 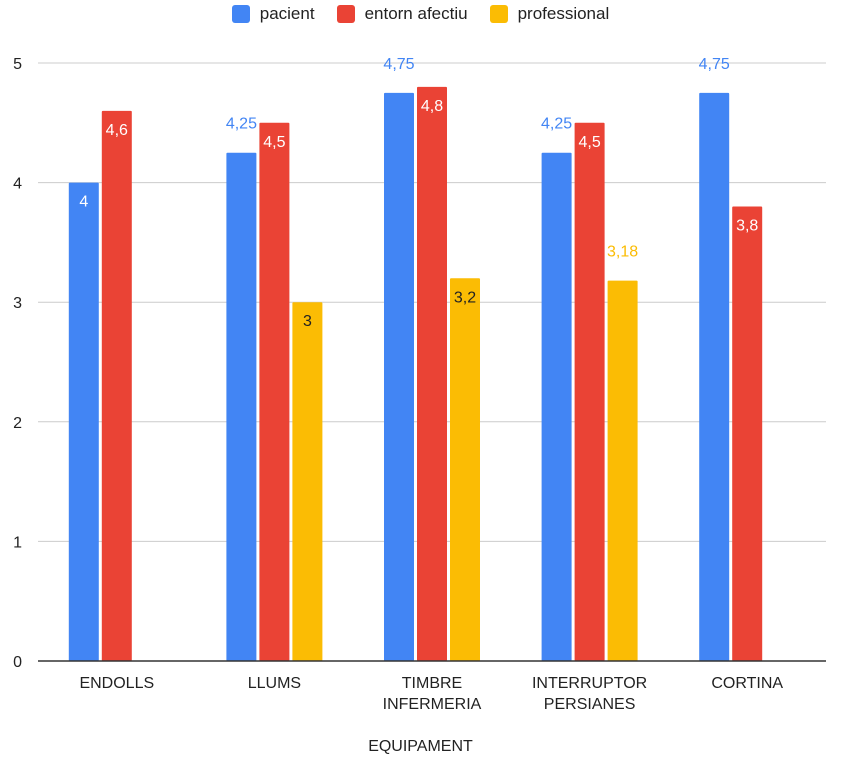 I want to click on data-label: 3,8, so click(x=747, y=226).